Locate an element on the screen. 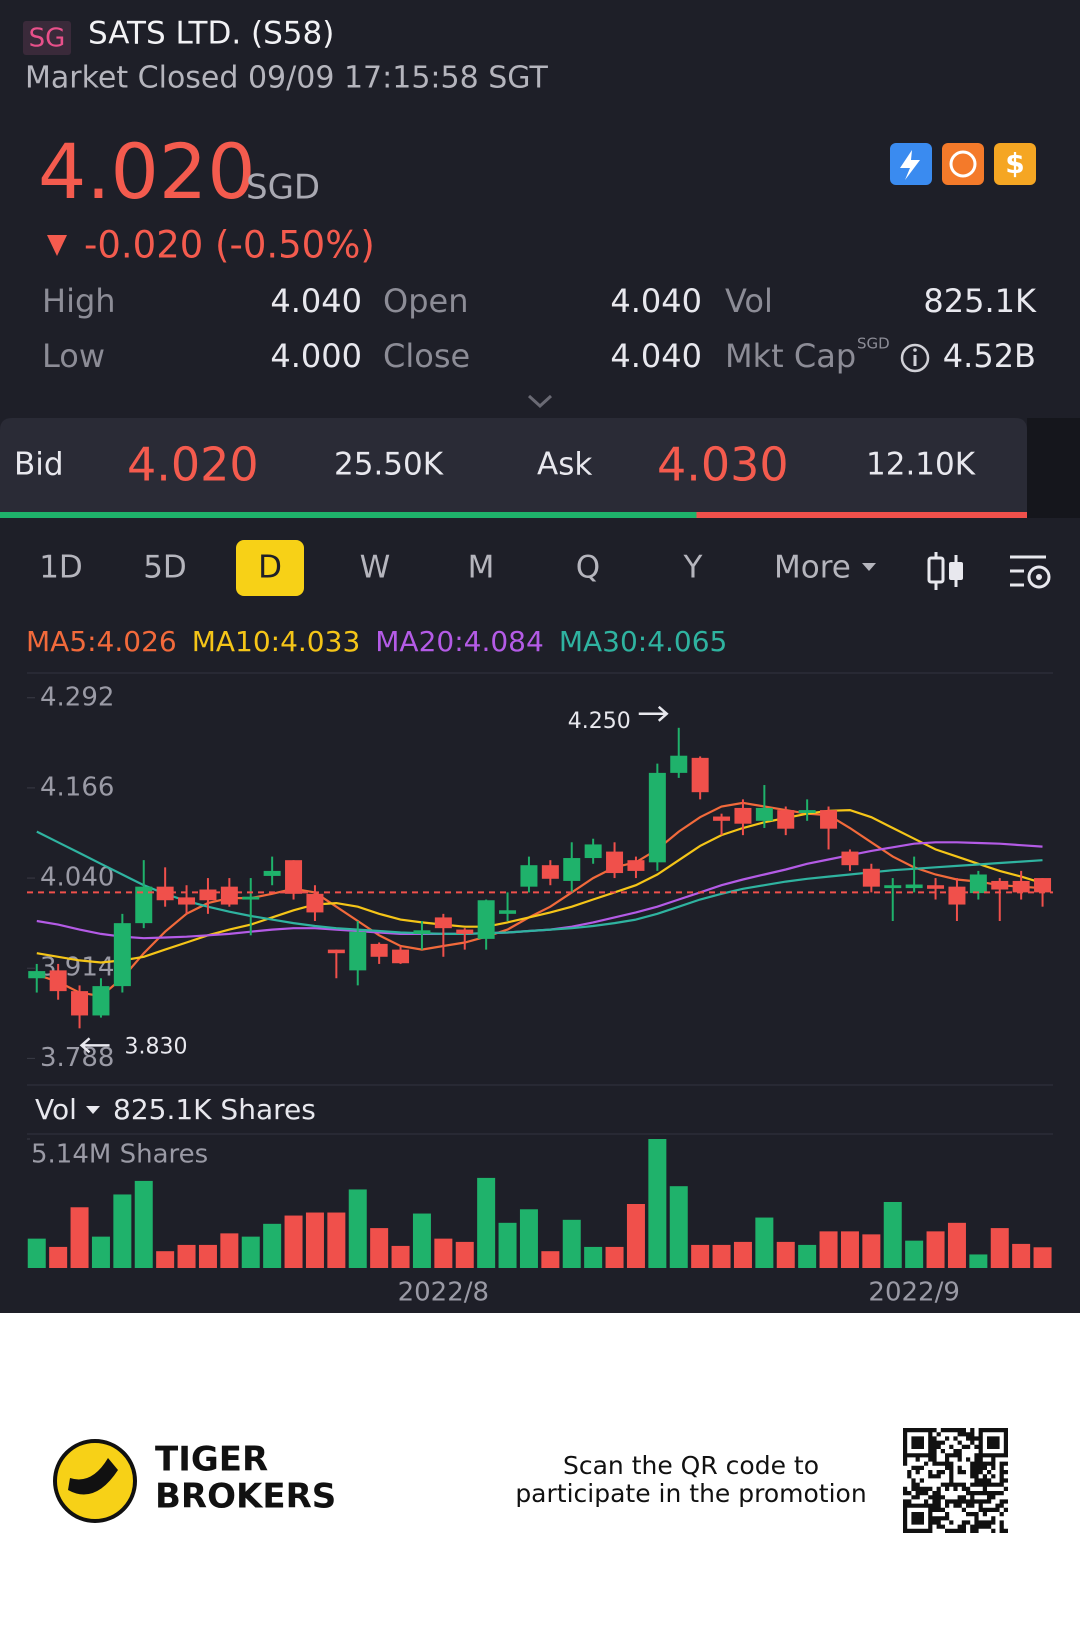  bid-price: 4.020 is located at coordinates (193, 465).